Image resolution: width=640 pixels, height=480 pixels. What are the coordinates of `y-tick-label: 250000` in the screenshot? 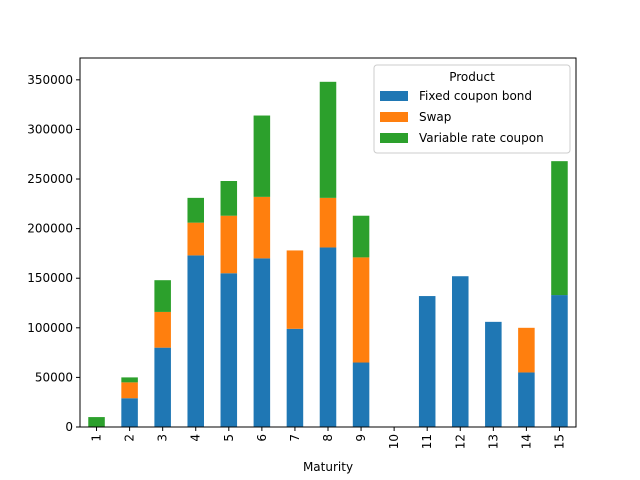 It's located at (50, 179).